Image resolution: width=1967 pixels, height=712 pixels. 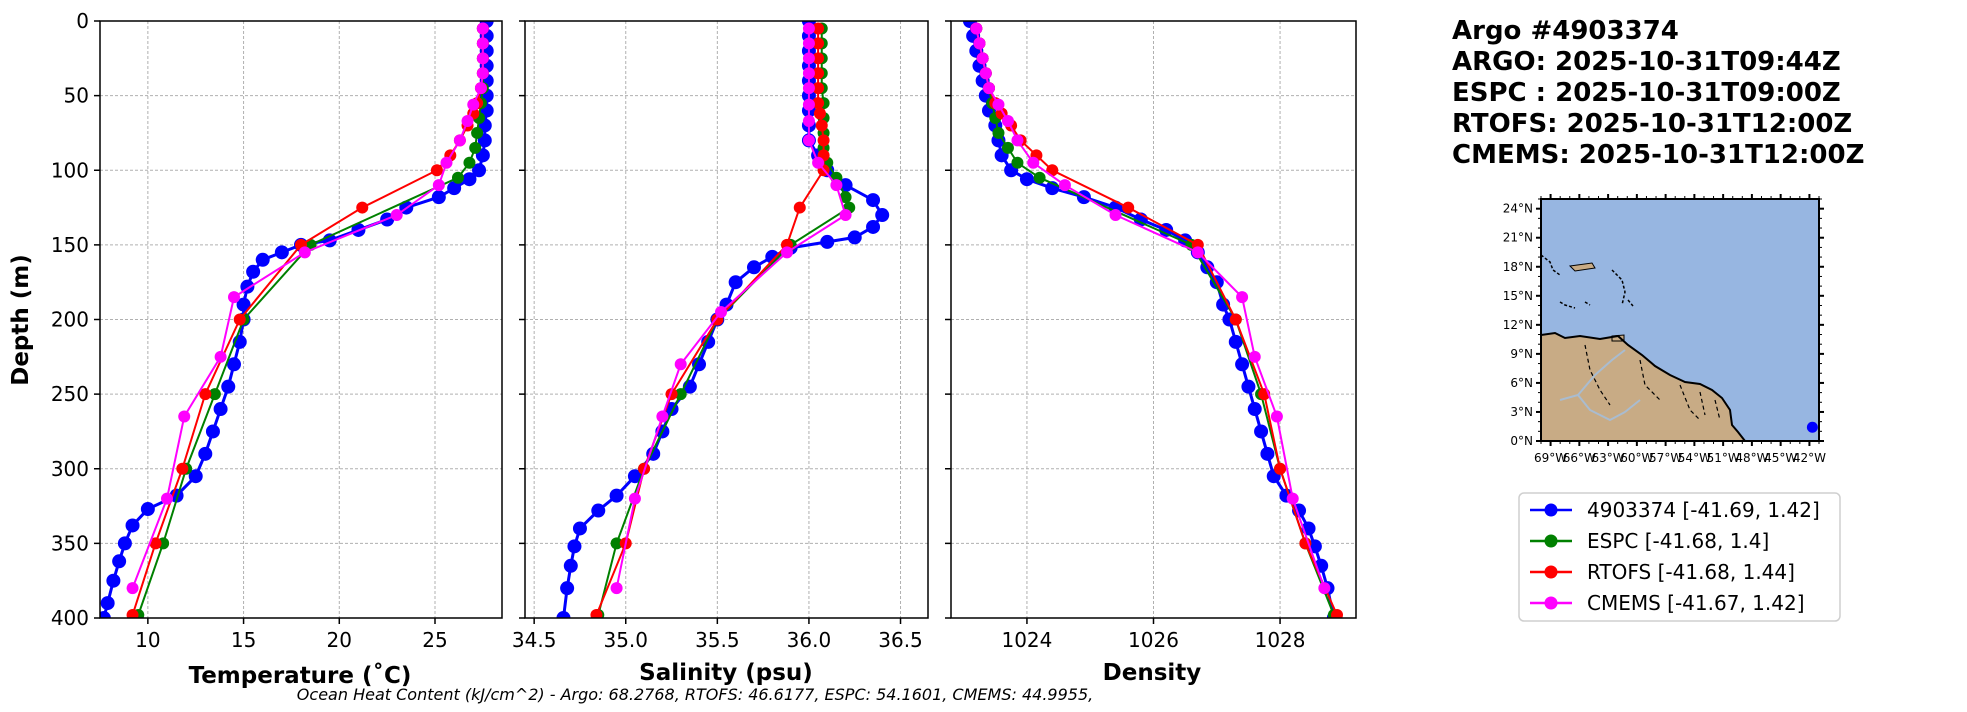 I want to click on y-tick-label: 400, so click(x=70, y=618).